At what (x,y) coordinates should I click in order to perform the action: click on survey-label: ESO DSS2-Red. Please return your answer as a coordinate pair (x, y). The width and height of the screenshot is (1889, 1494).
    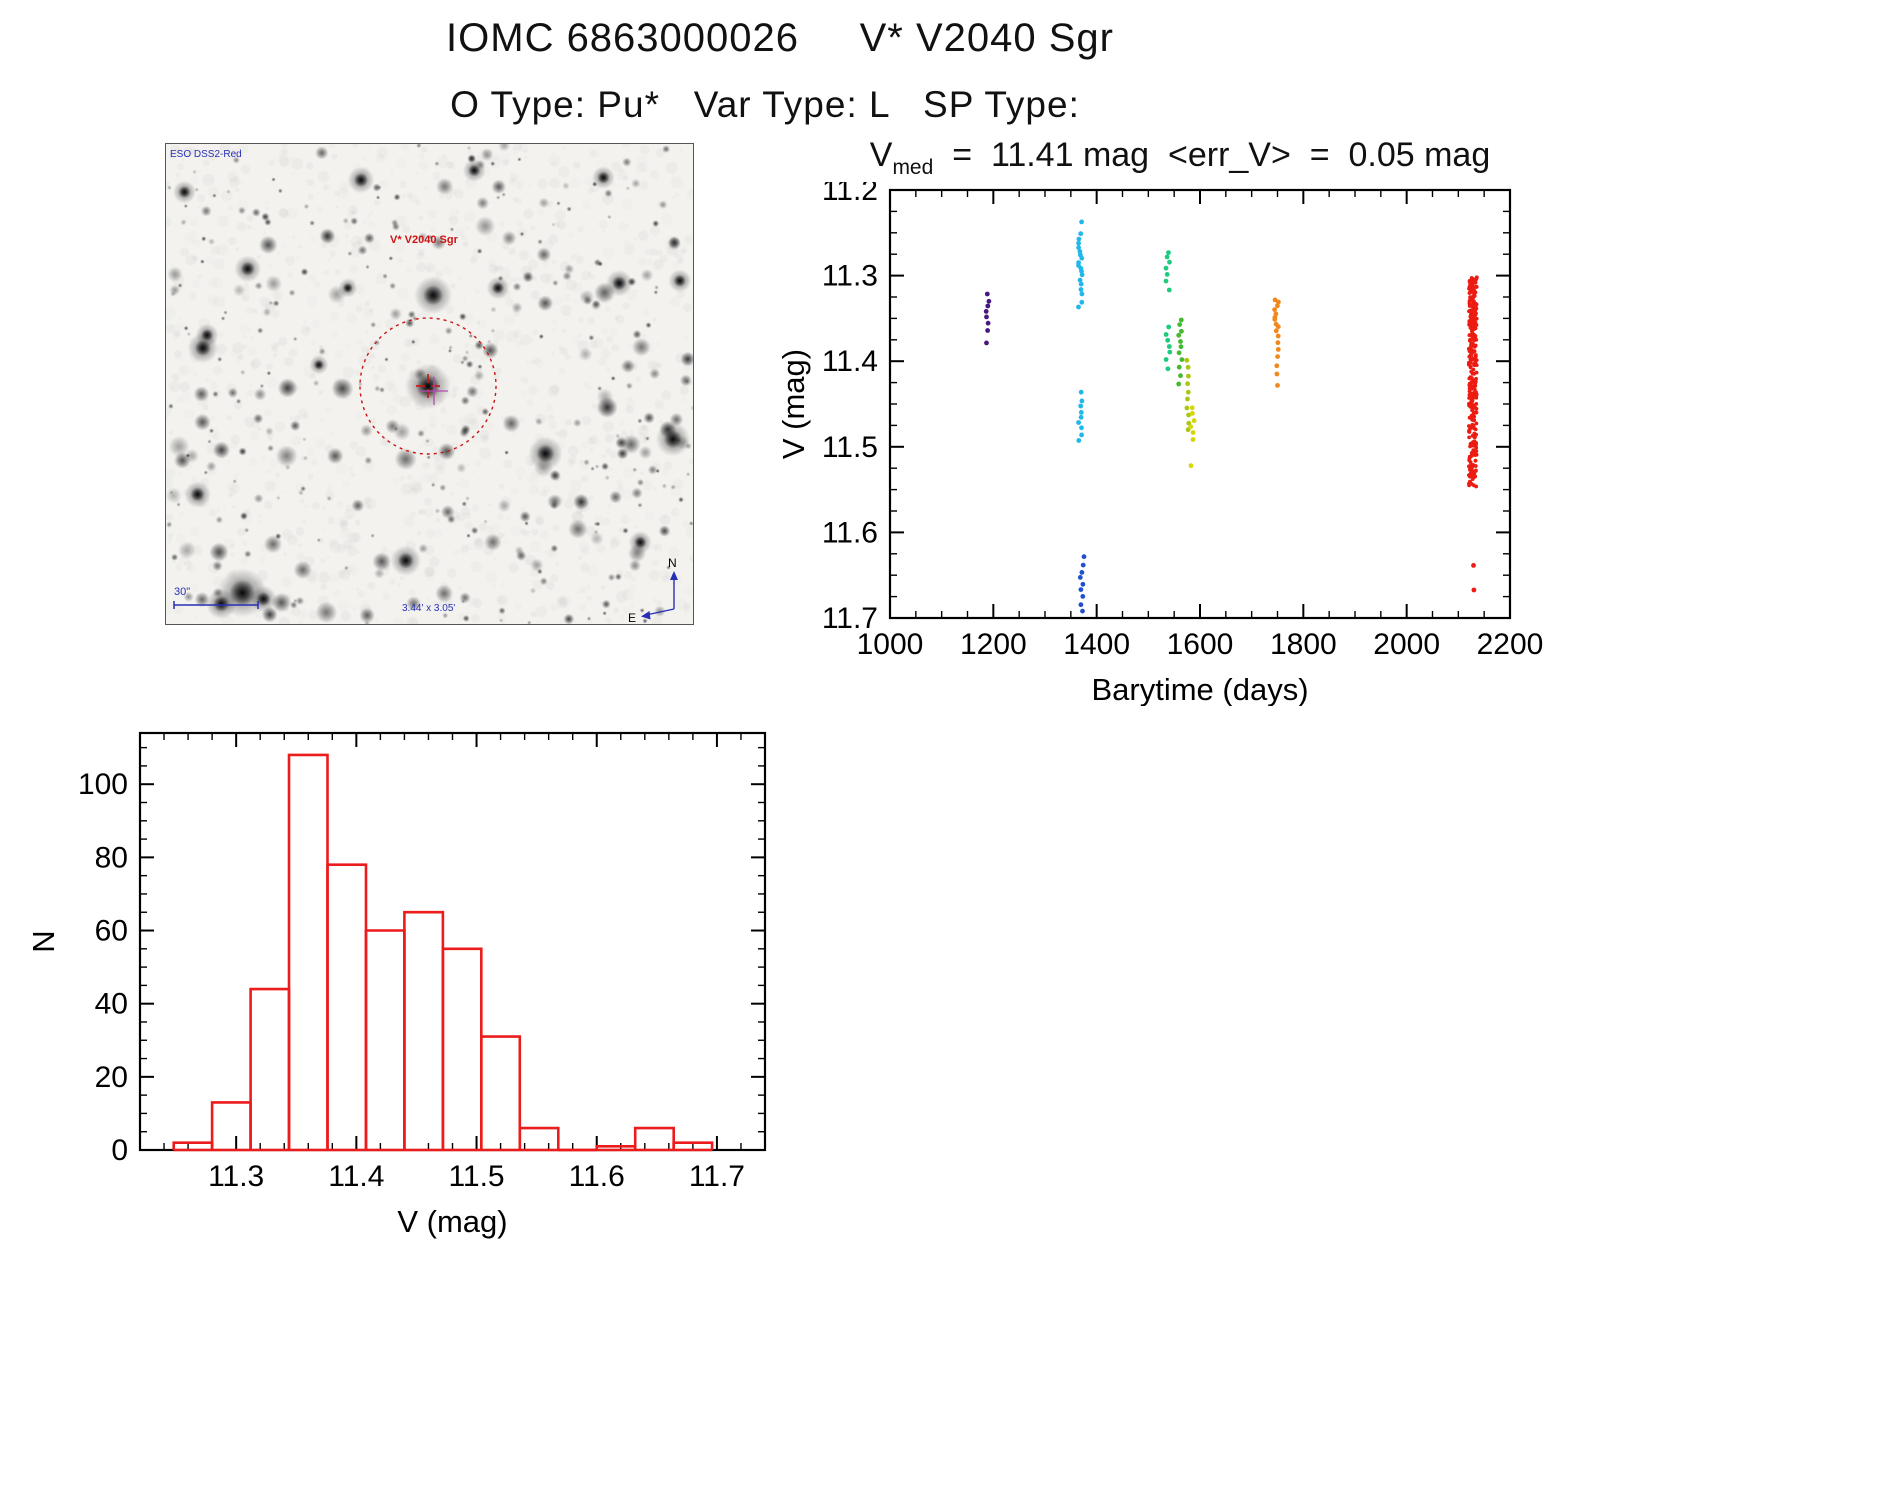
    Looking at the image, I should click on (206, 154).